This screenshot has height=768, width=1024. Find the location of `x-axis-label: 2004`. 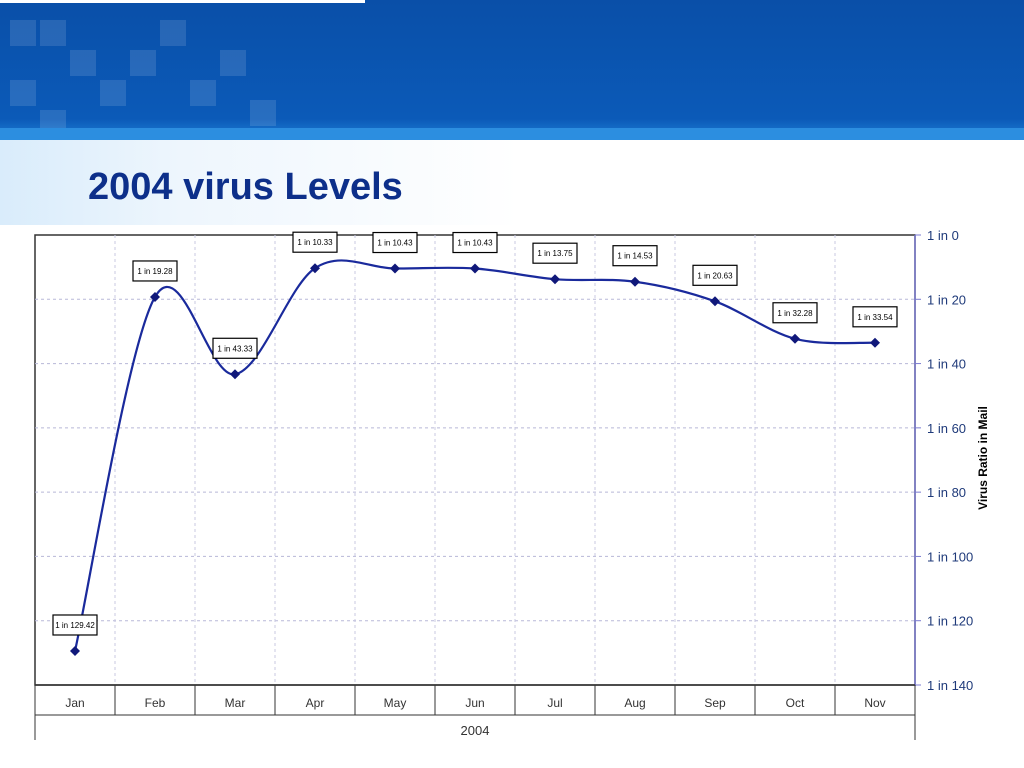

x-axis-label: 2004 is located at coordinates (475, 730).